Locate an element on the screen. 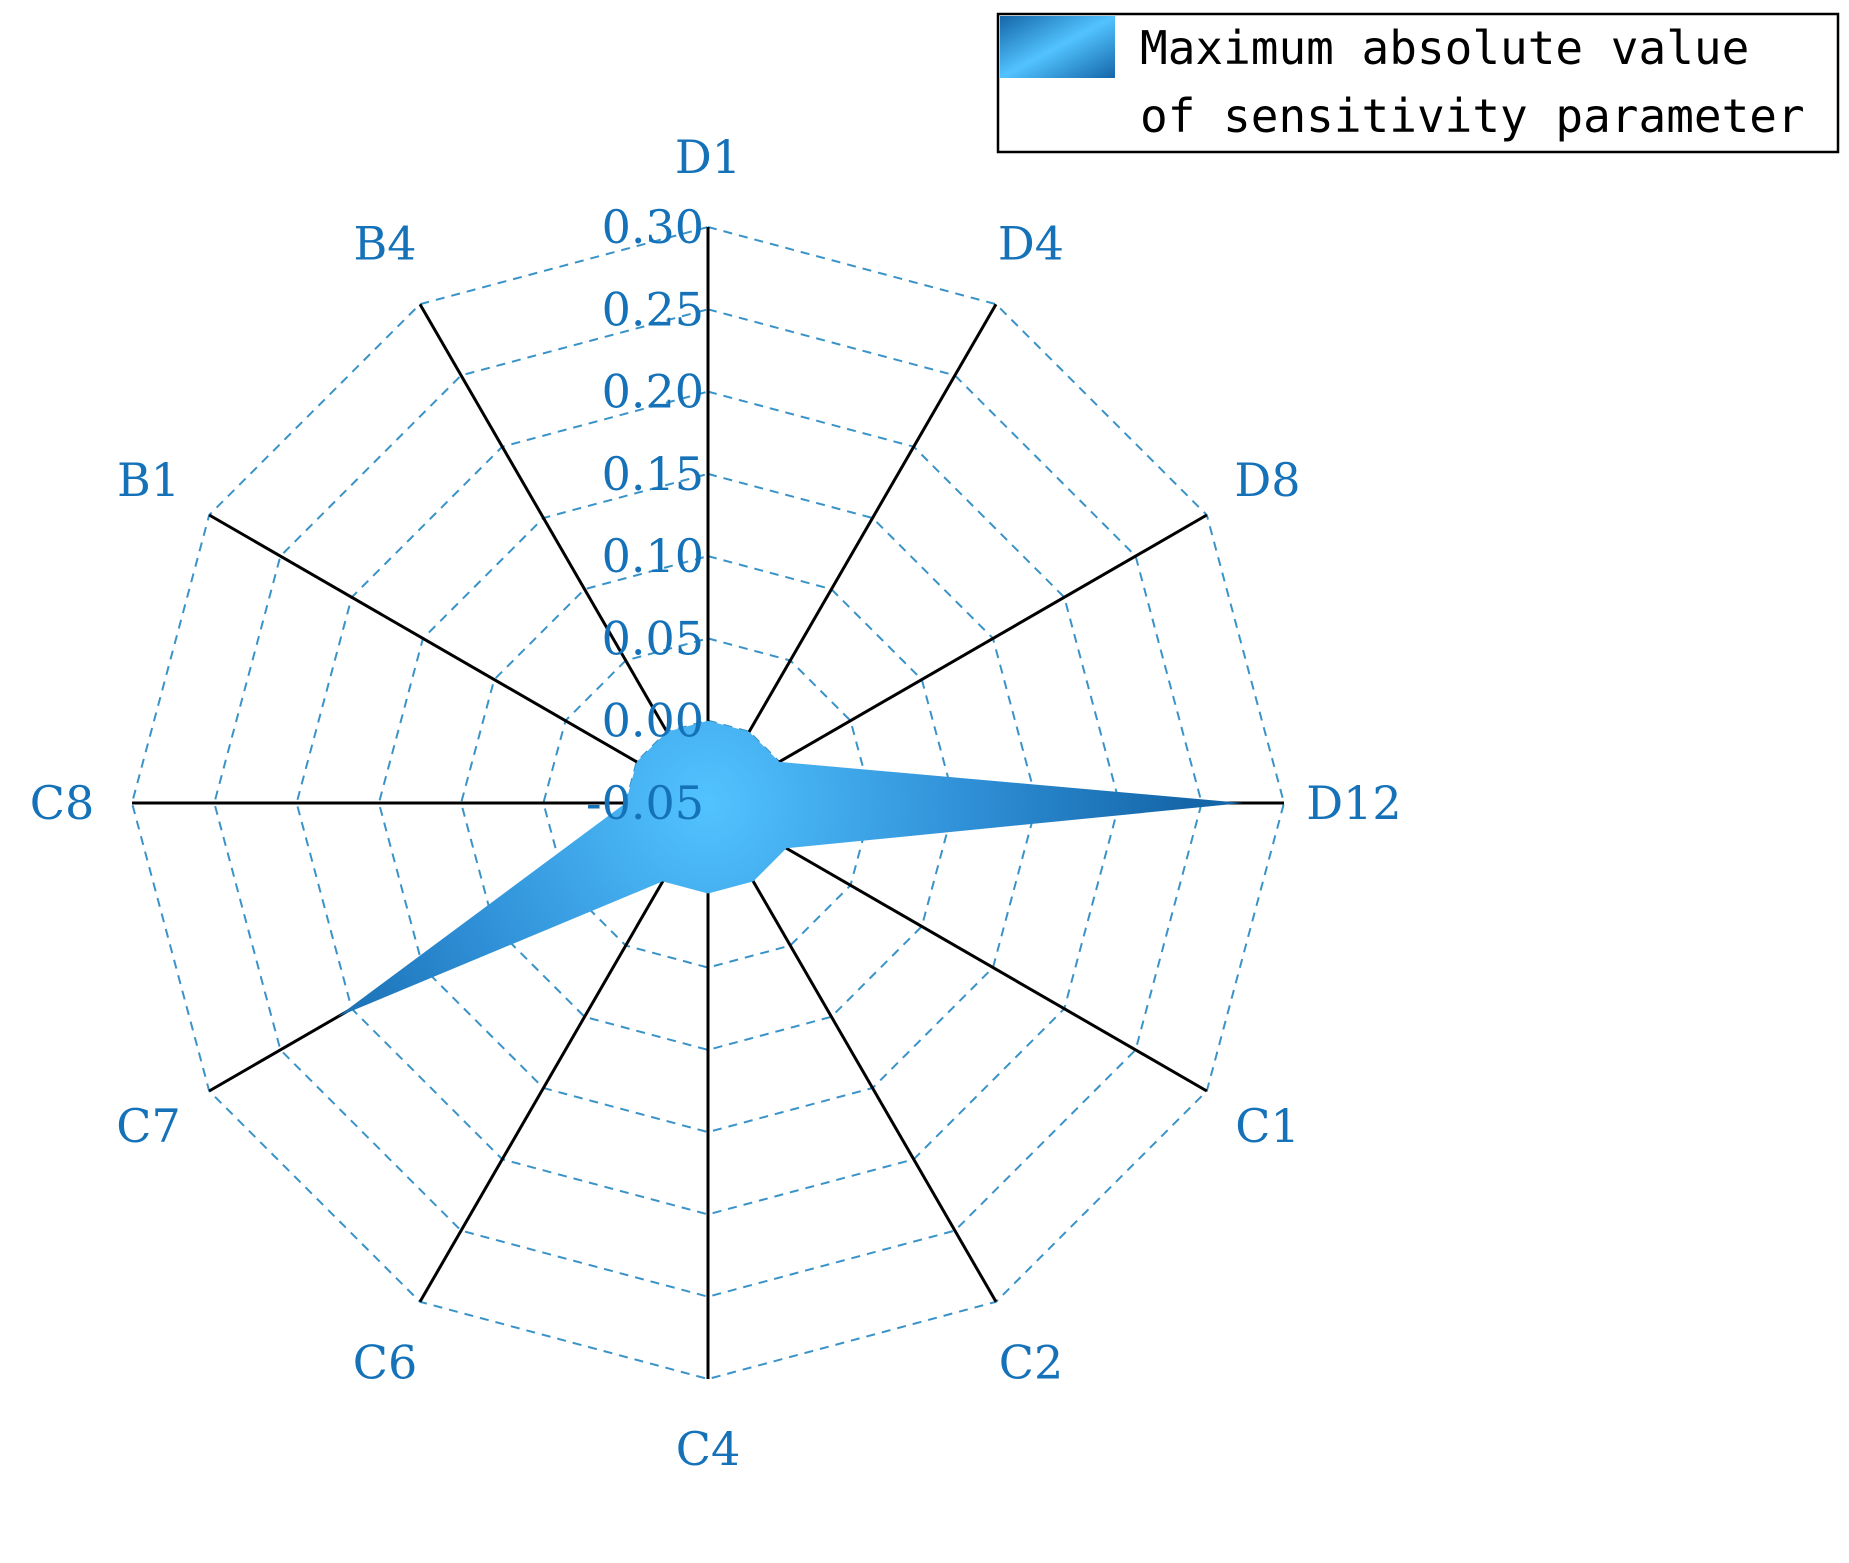 This screenshot has height=1563, width=1849. category-label-c6: C6 is located at coordinates (385, 1363).